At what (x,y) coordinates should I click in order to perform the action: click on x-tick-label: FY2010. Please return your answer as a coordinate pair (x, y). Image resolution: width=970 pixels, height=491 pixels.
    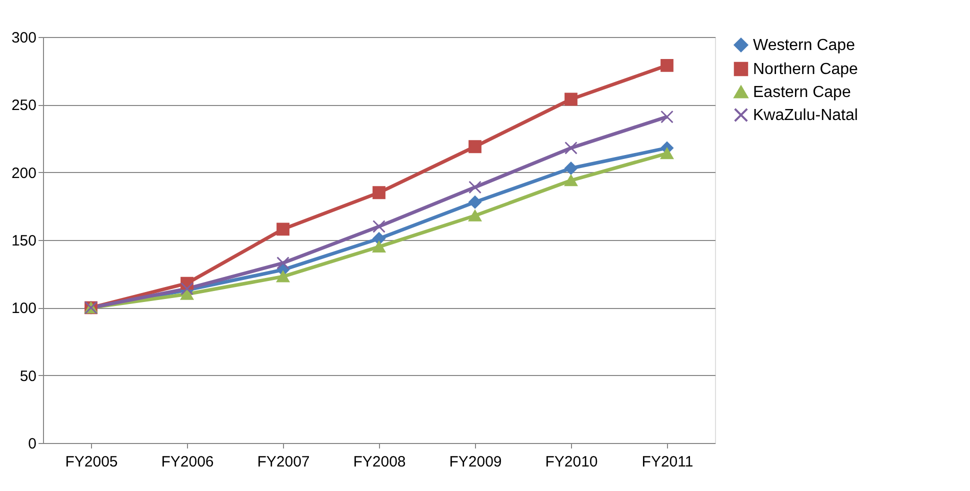
    Looking at the image, I should click on (571, 462).